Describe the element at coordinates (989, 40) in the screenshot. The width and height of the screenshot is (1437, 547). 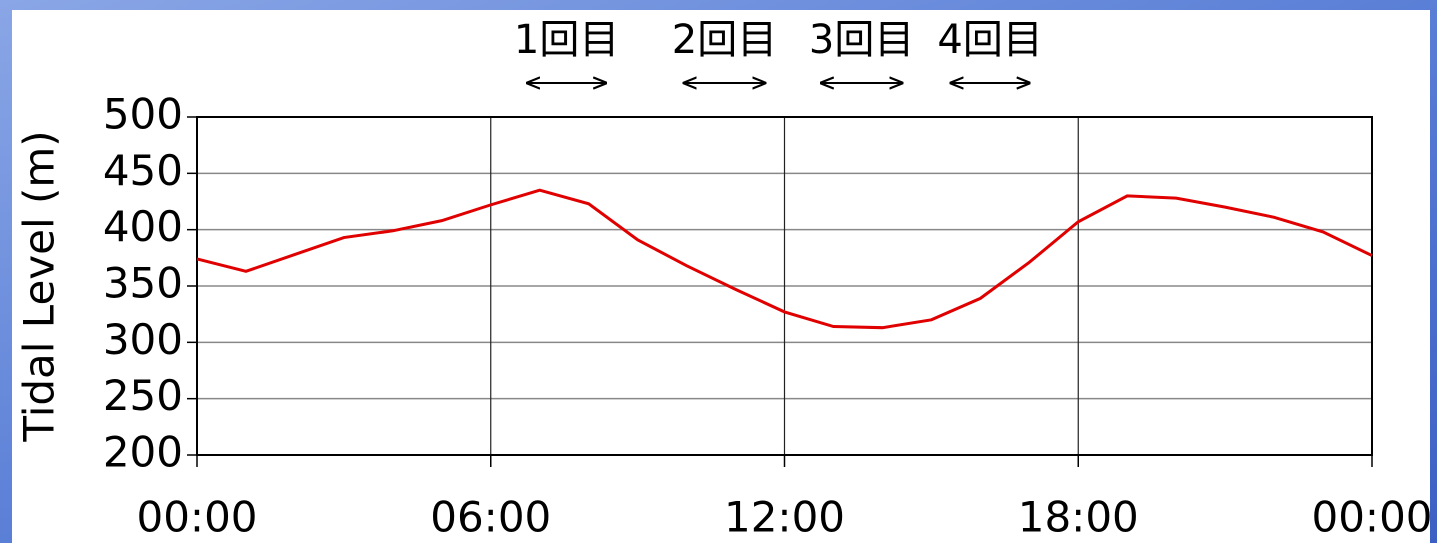
I see `annotation-label: 4回目` at that location.